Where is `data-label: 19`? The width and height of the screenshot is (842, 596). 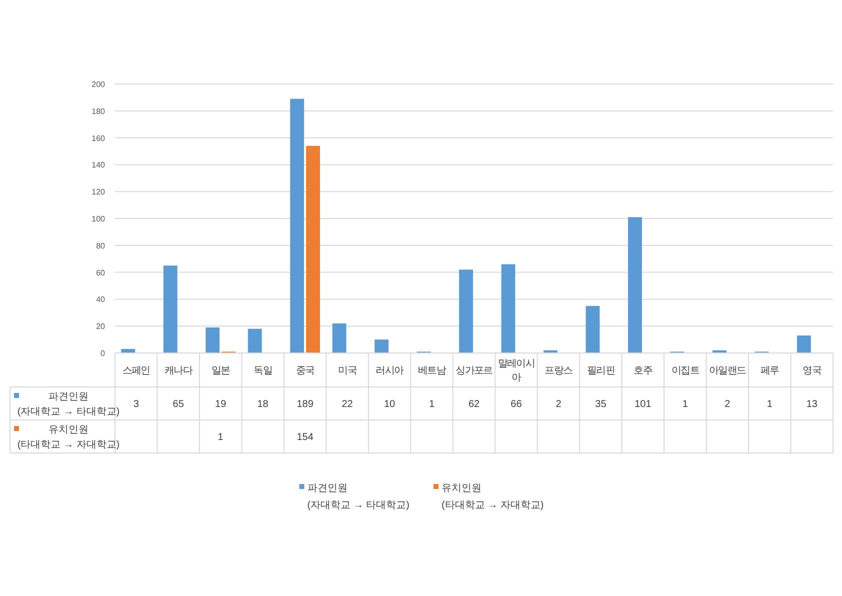
data-label: 19 is located at coordinates (221, 404).